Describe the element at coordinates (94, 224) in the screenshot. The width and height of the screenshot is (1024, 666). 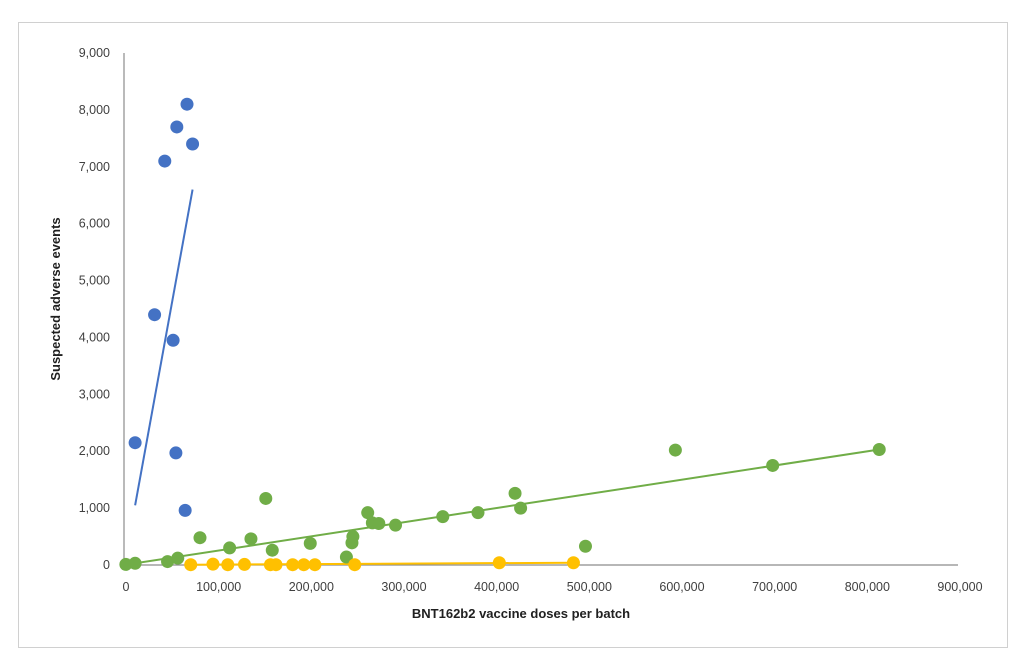
I see `y-tick-label: 6,000` at that location.